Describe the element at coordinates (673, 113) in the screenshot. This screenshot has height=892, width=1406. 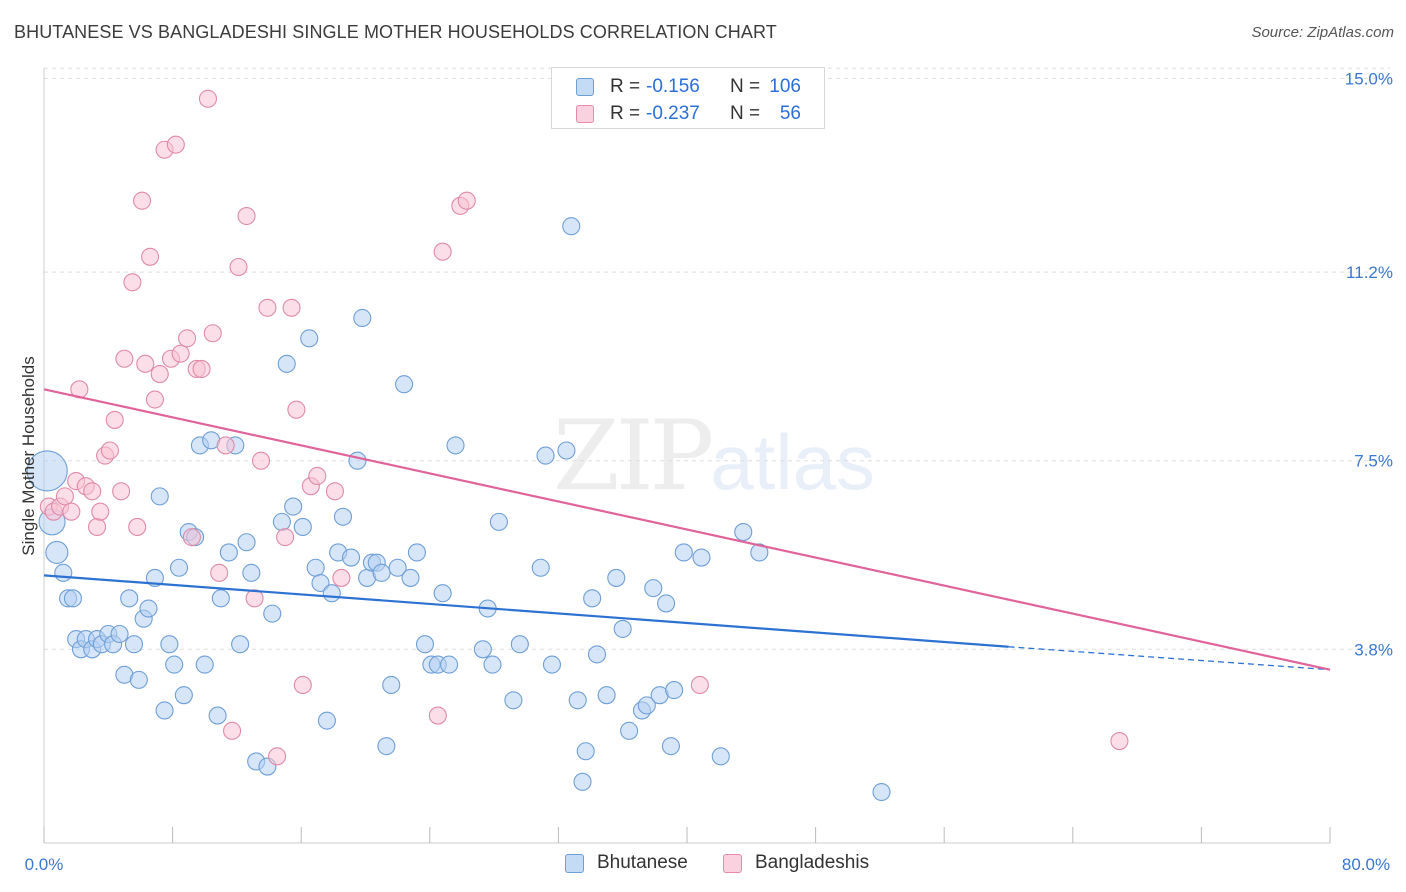
I see `legend-r-value: -0.237` at that location.